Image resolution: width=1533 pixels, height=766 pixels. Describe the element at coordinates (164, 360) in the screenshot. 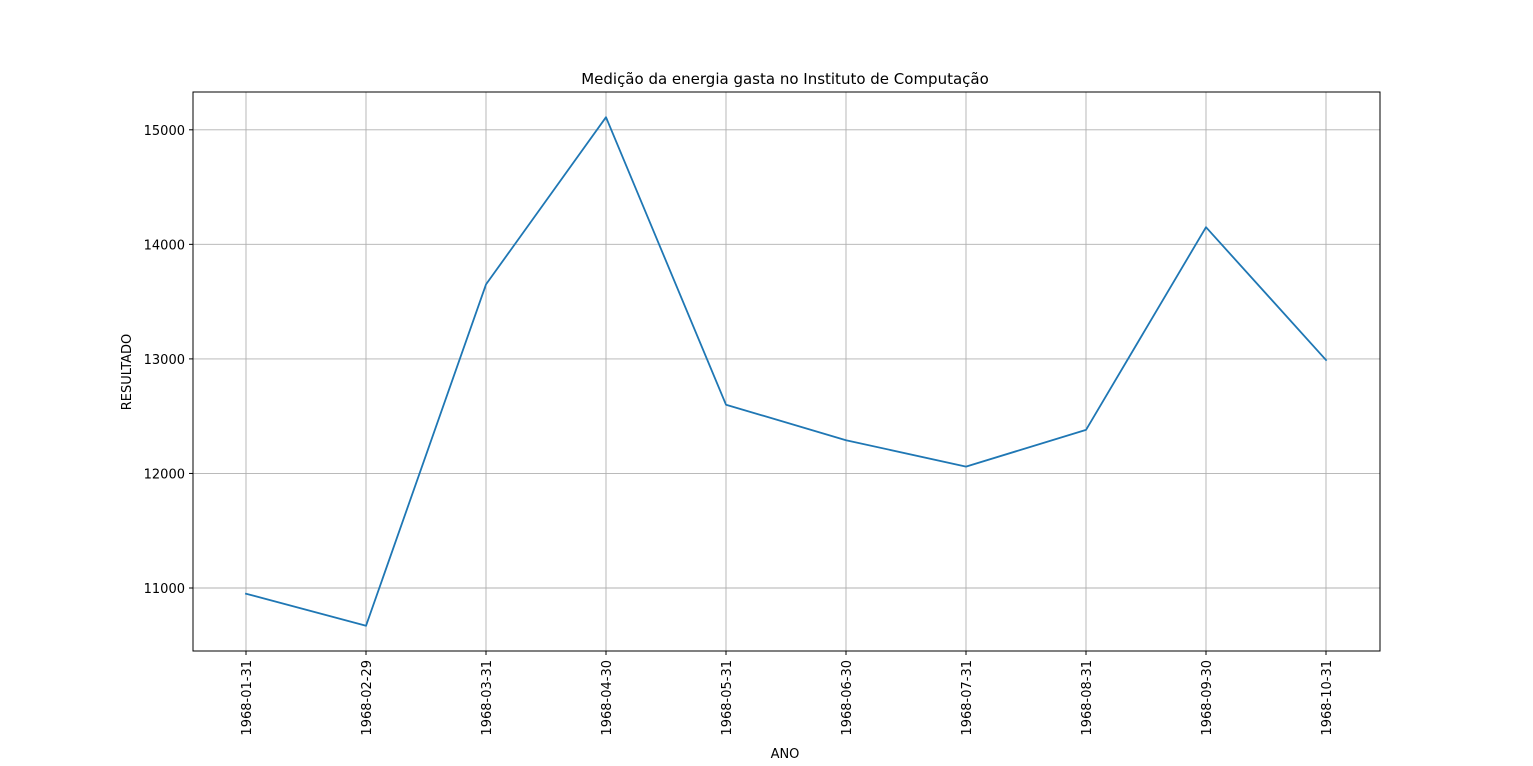

I see `y-tick-label: 13000` at that location.